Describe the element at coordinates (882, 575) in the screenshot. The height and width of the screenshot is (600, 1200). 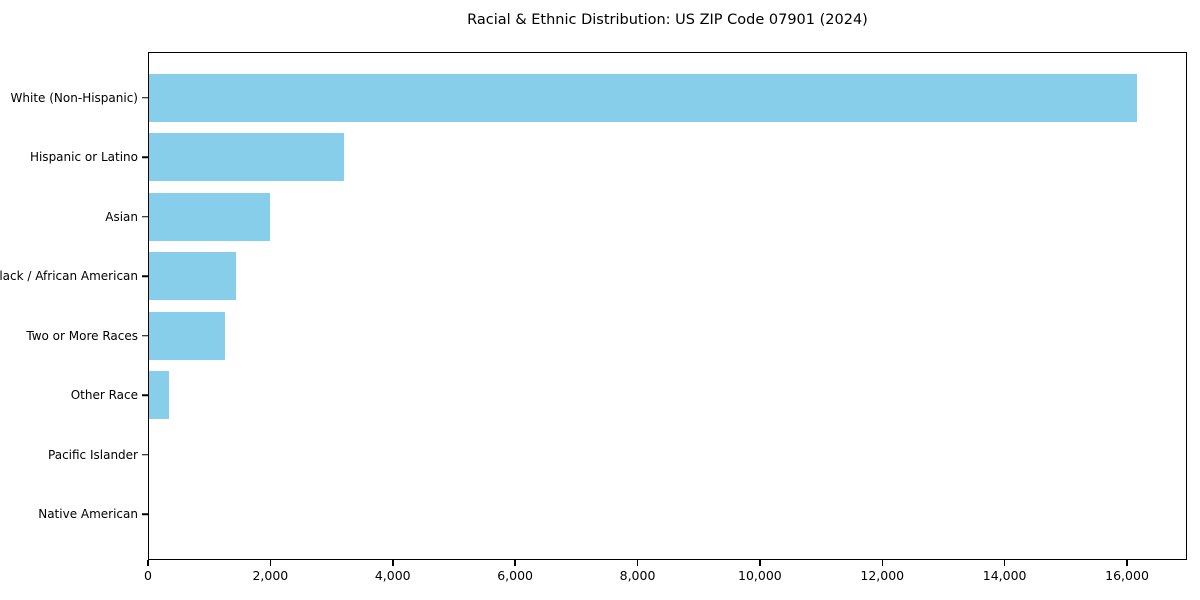
I see `x-tick-label: 12,000` at that location.